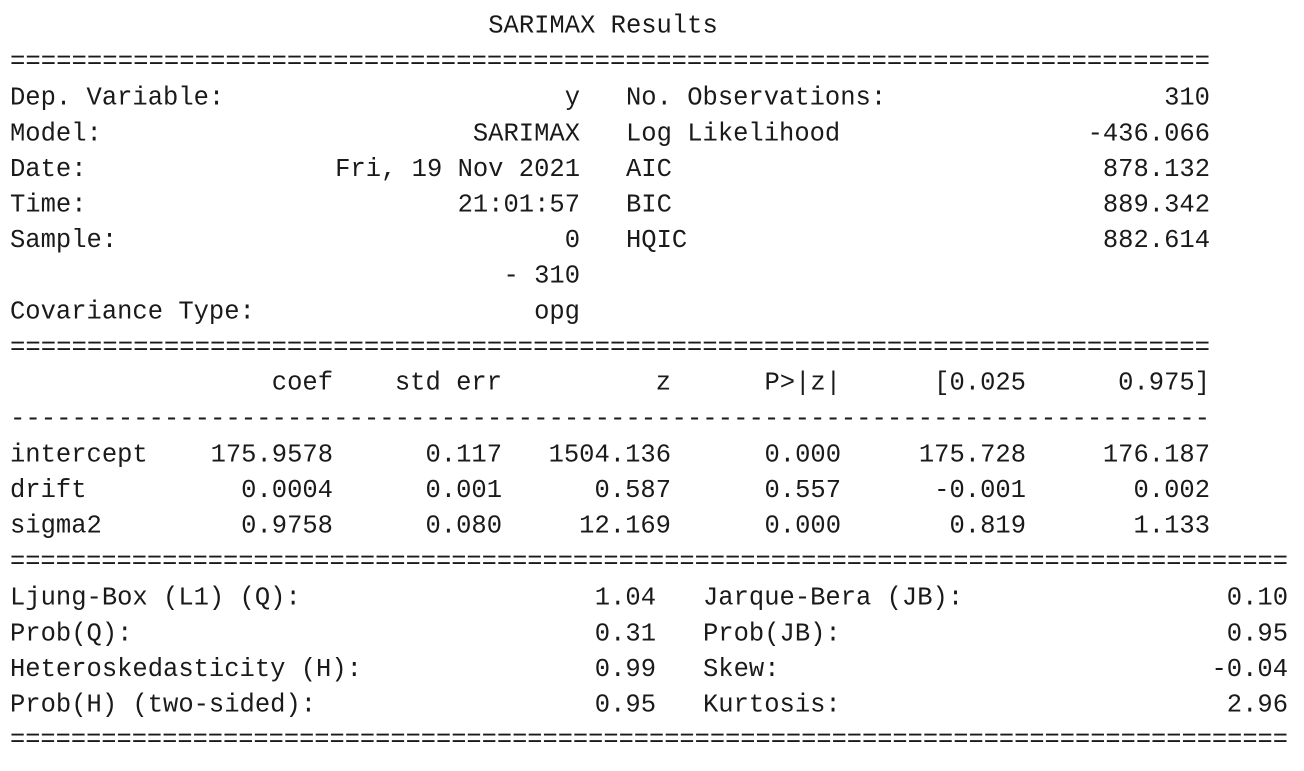  What do you see at coordinates (1156, 240) in the screenshot?
I see `info-value: 882.614` at bounding box center [1156, 240].